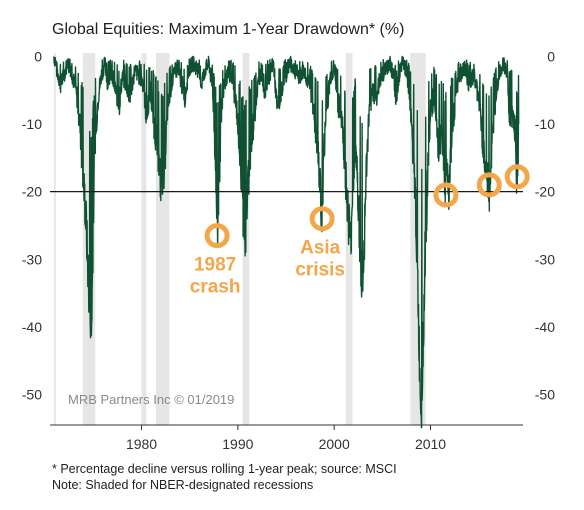  I want to click on highlight-label-0: 1987, so click(215, 265).